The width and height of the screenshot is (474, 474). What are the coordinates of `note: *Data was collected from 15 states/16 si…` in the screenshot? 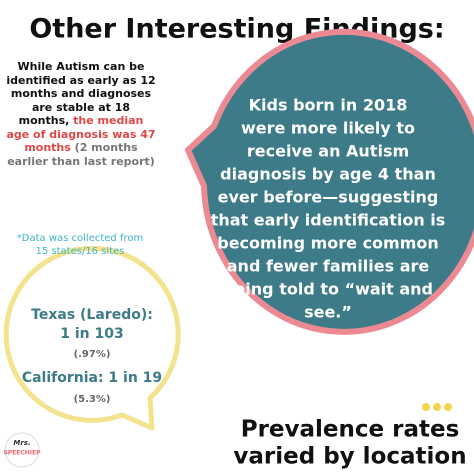 It's located at (80, 245).